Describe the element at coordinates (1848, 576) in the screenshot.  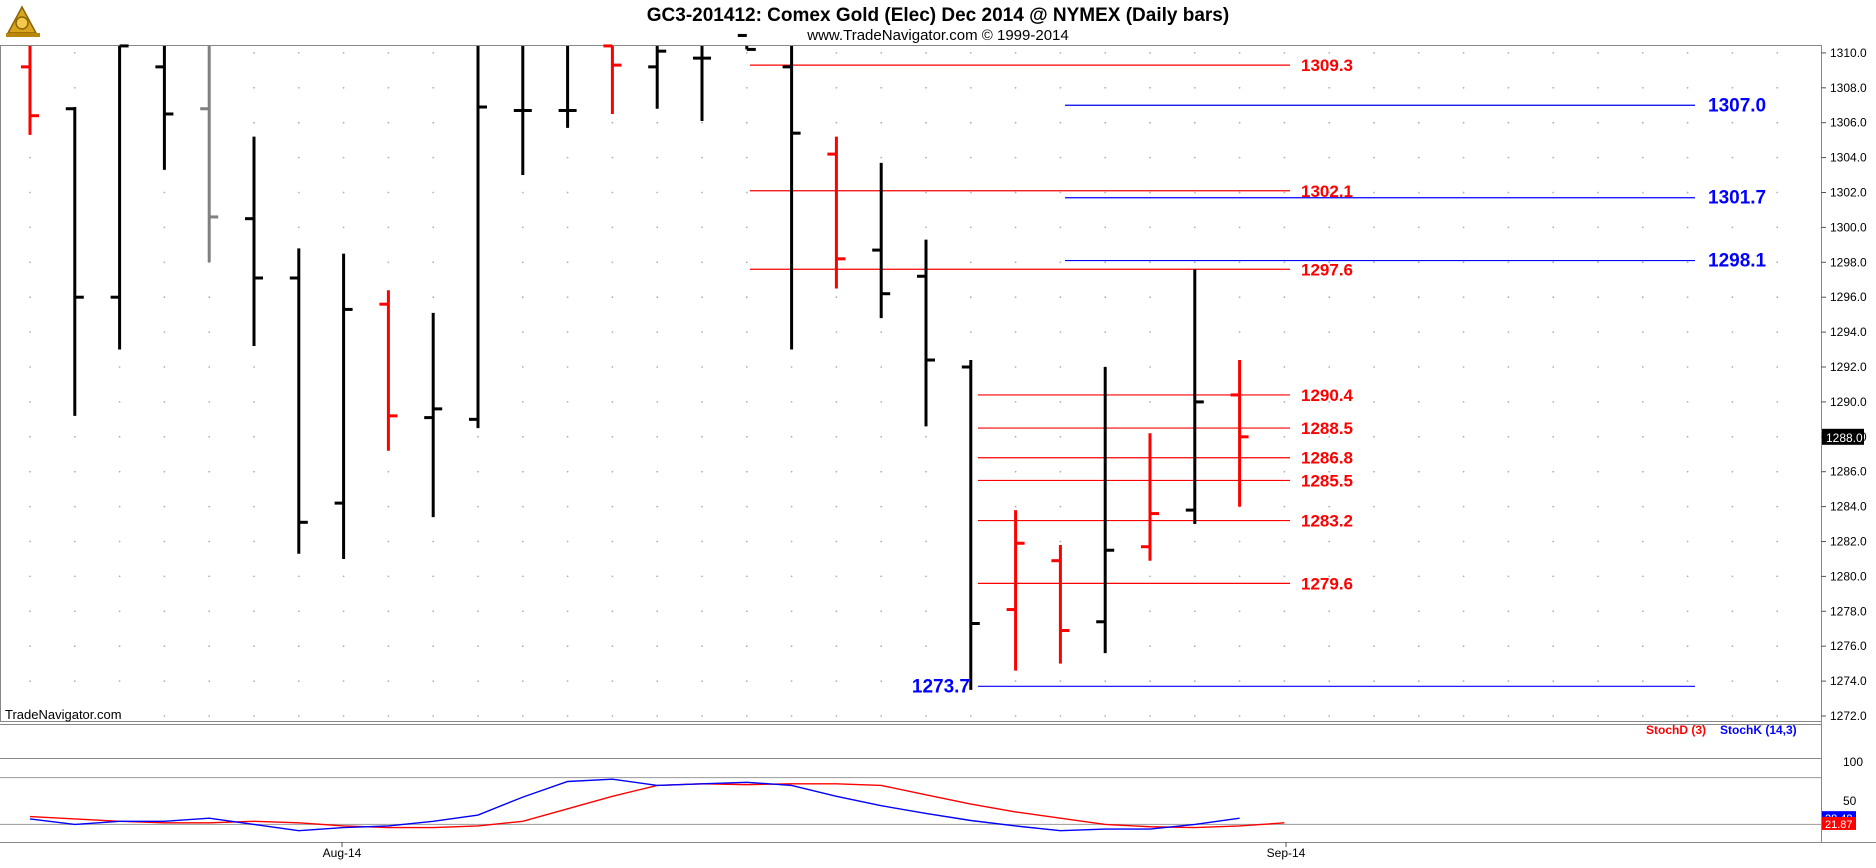
I see `price-tick-label: 1280.0` at that location.